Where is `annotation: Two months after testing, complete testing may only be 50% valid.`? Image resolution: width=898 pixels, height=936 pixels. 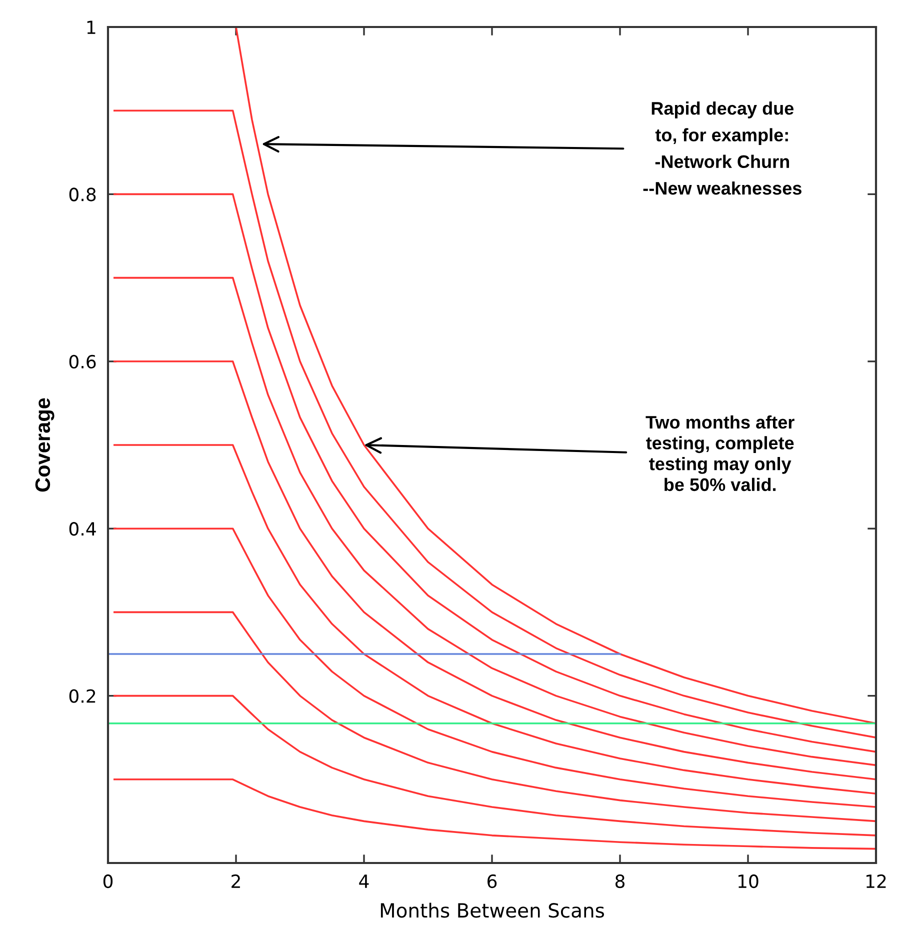
annotation: Two months after testing, complete testing may only be 50% valid. is located at coordinates (720, 453).